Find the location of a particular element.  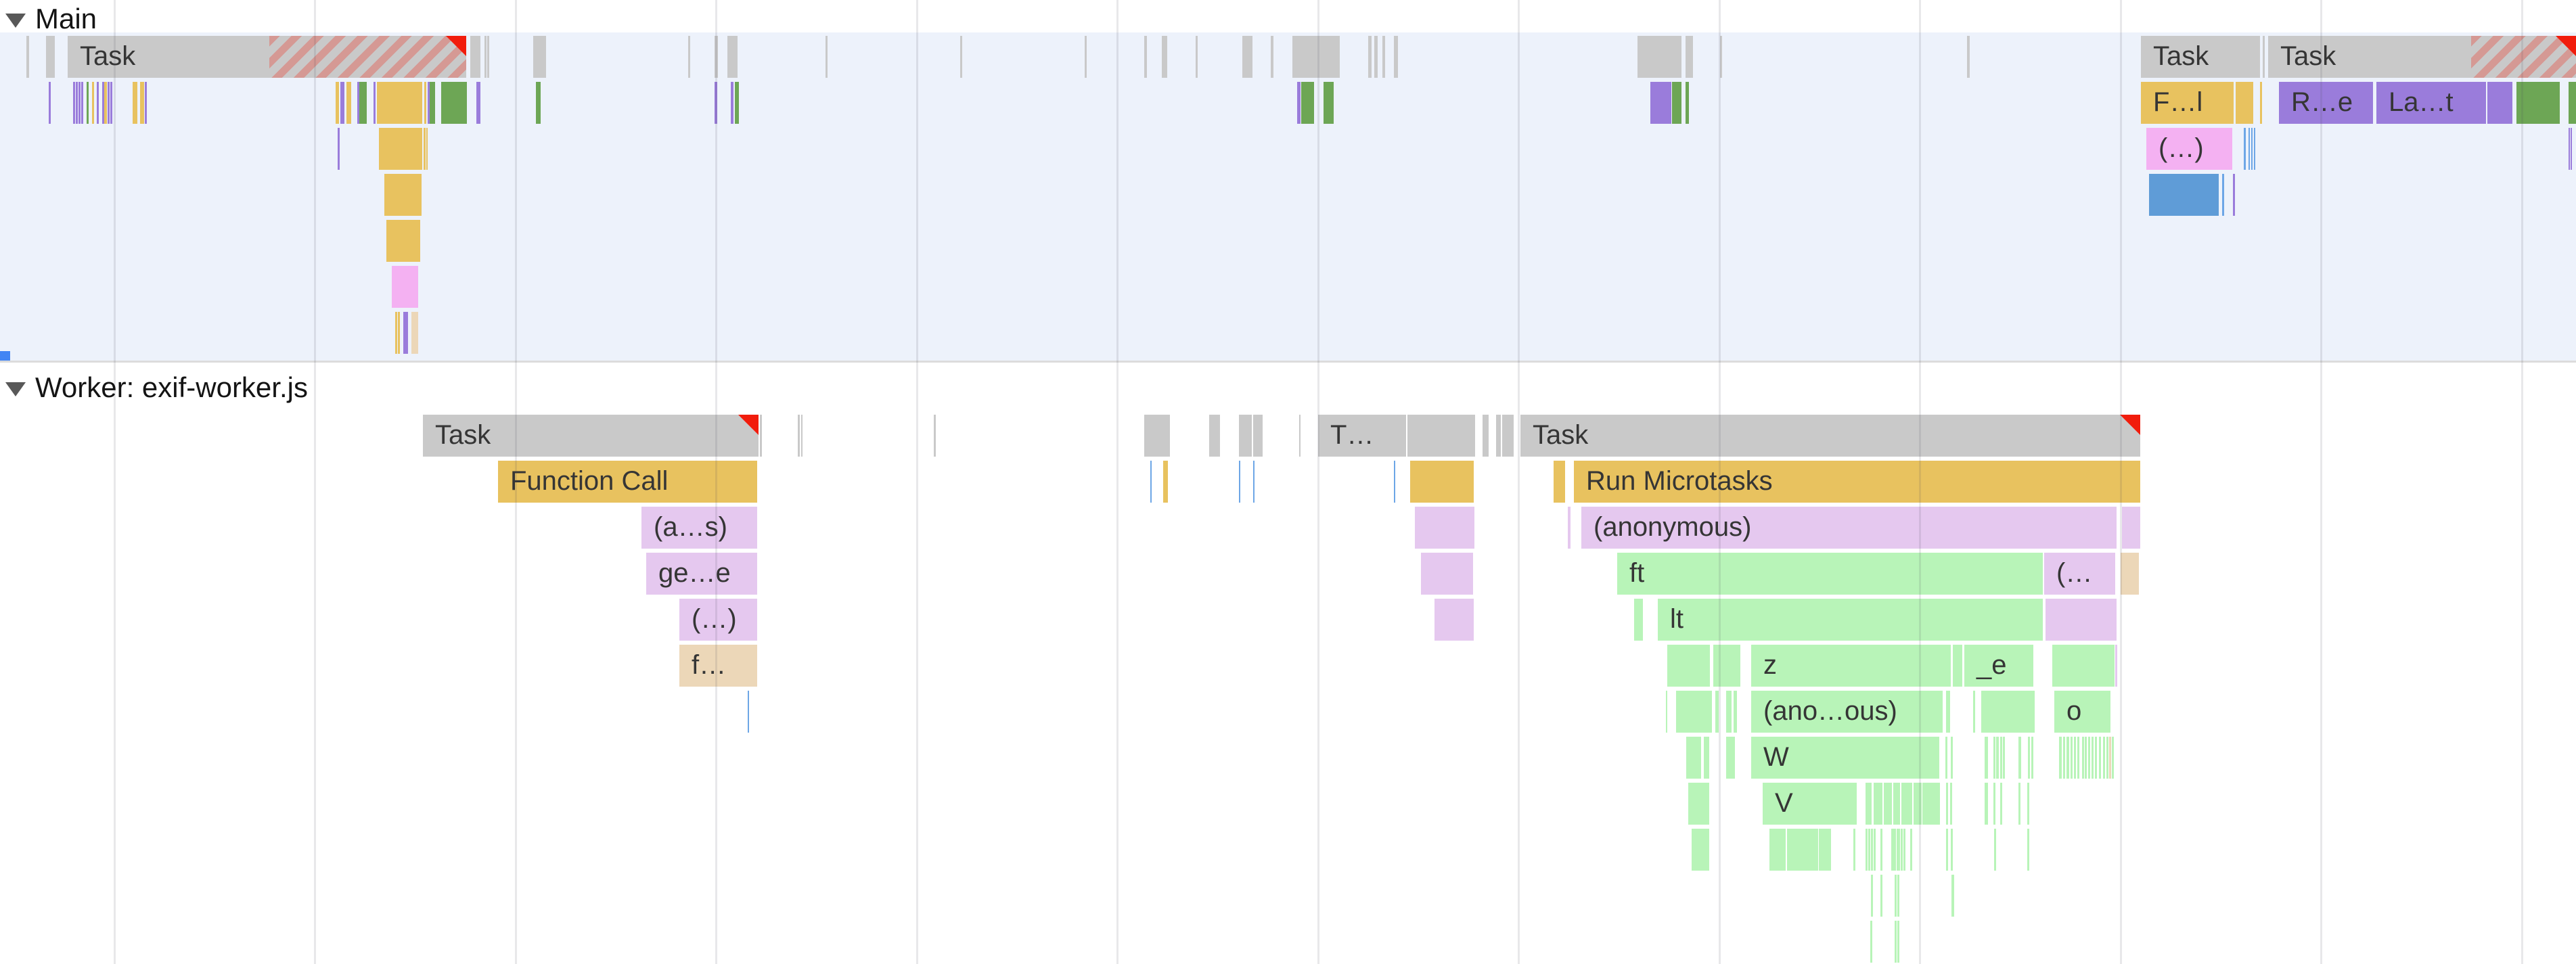

flame-bar-ano-ous: (ano…ous) is located at coordinates (1847, 712).